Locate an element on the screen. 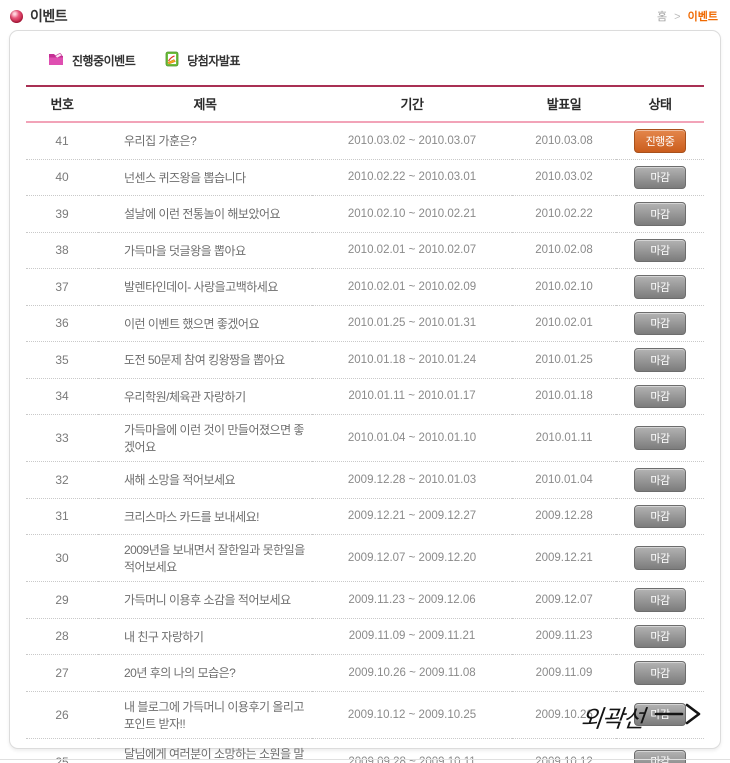 The image size is (730, 763). event-title-link: 우리학원/체육관 자랑하기 is located at coordinates (205, 396).